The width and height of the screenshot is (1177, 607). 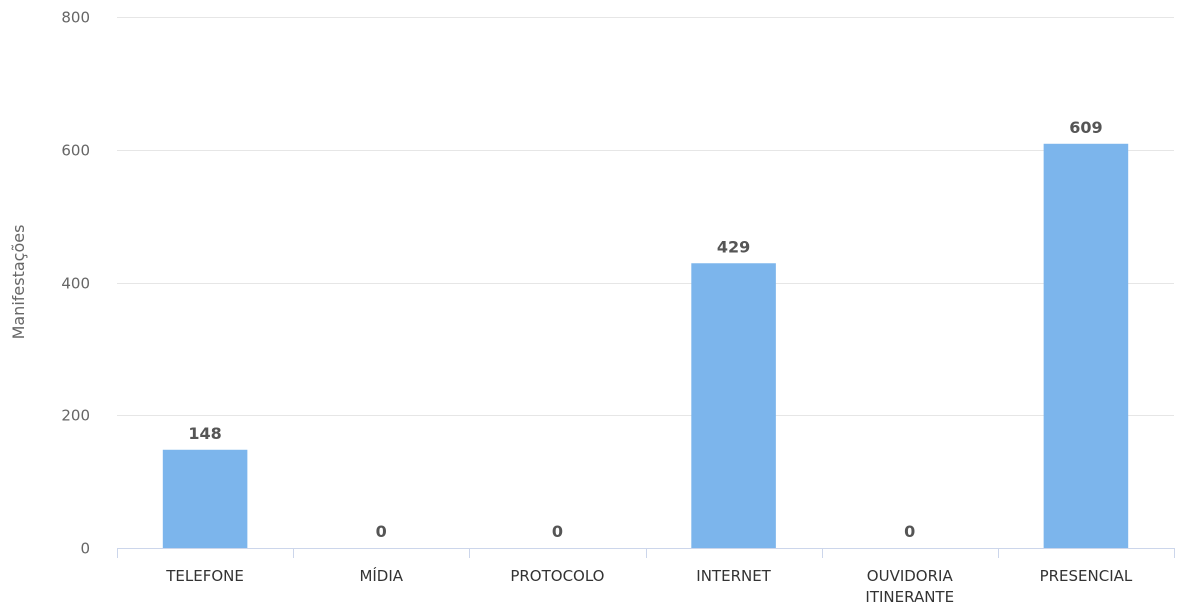 What do you see at coordinates (1086, 576) in the screenshot?
I see `x-tick-label-presencial: PRESENCIAL` at bounding box center [1086, 576].